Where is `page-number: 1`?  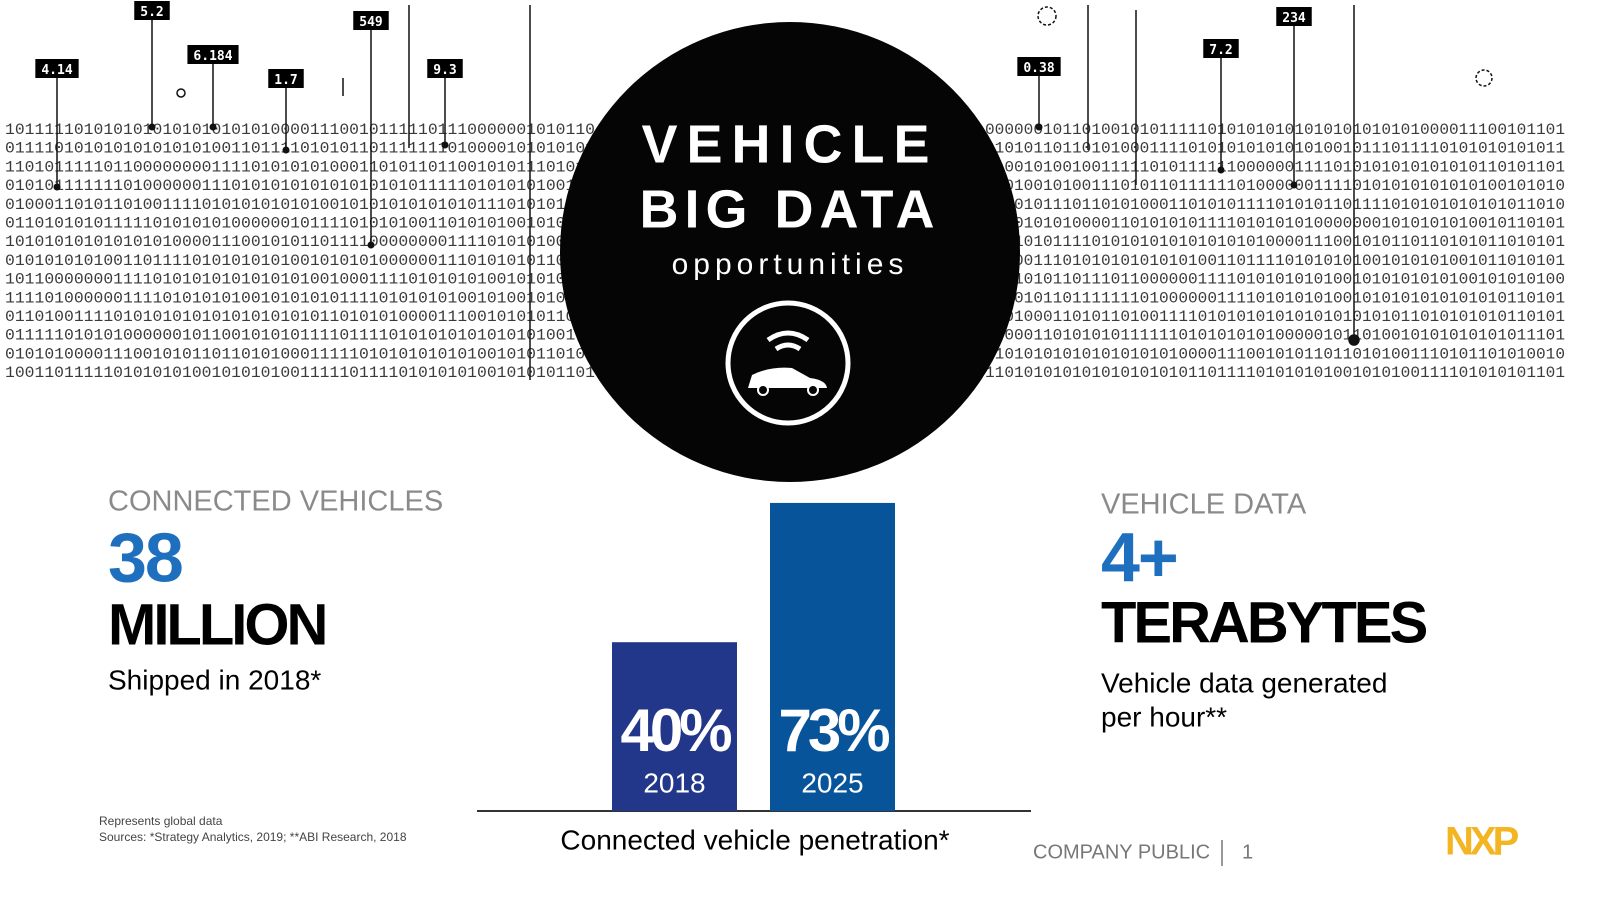
page-number: 1 is located at coordinates (1247, 852).